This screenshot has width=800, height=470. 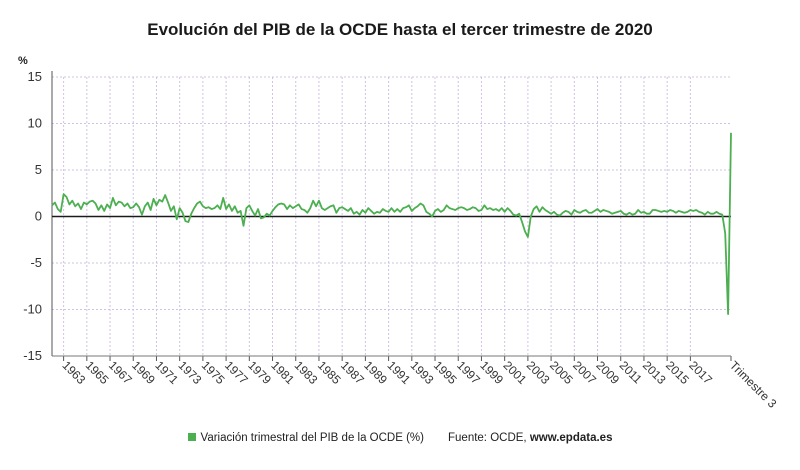 I want to click on y-tick-label: 0, so click(x=38, y=216).